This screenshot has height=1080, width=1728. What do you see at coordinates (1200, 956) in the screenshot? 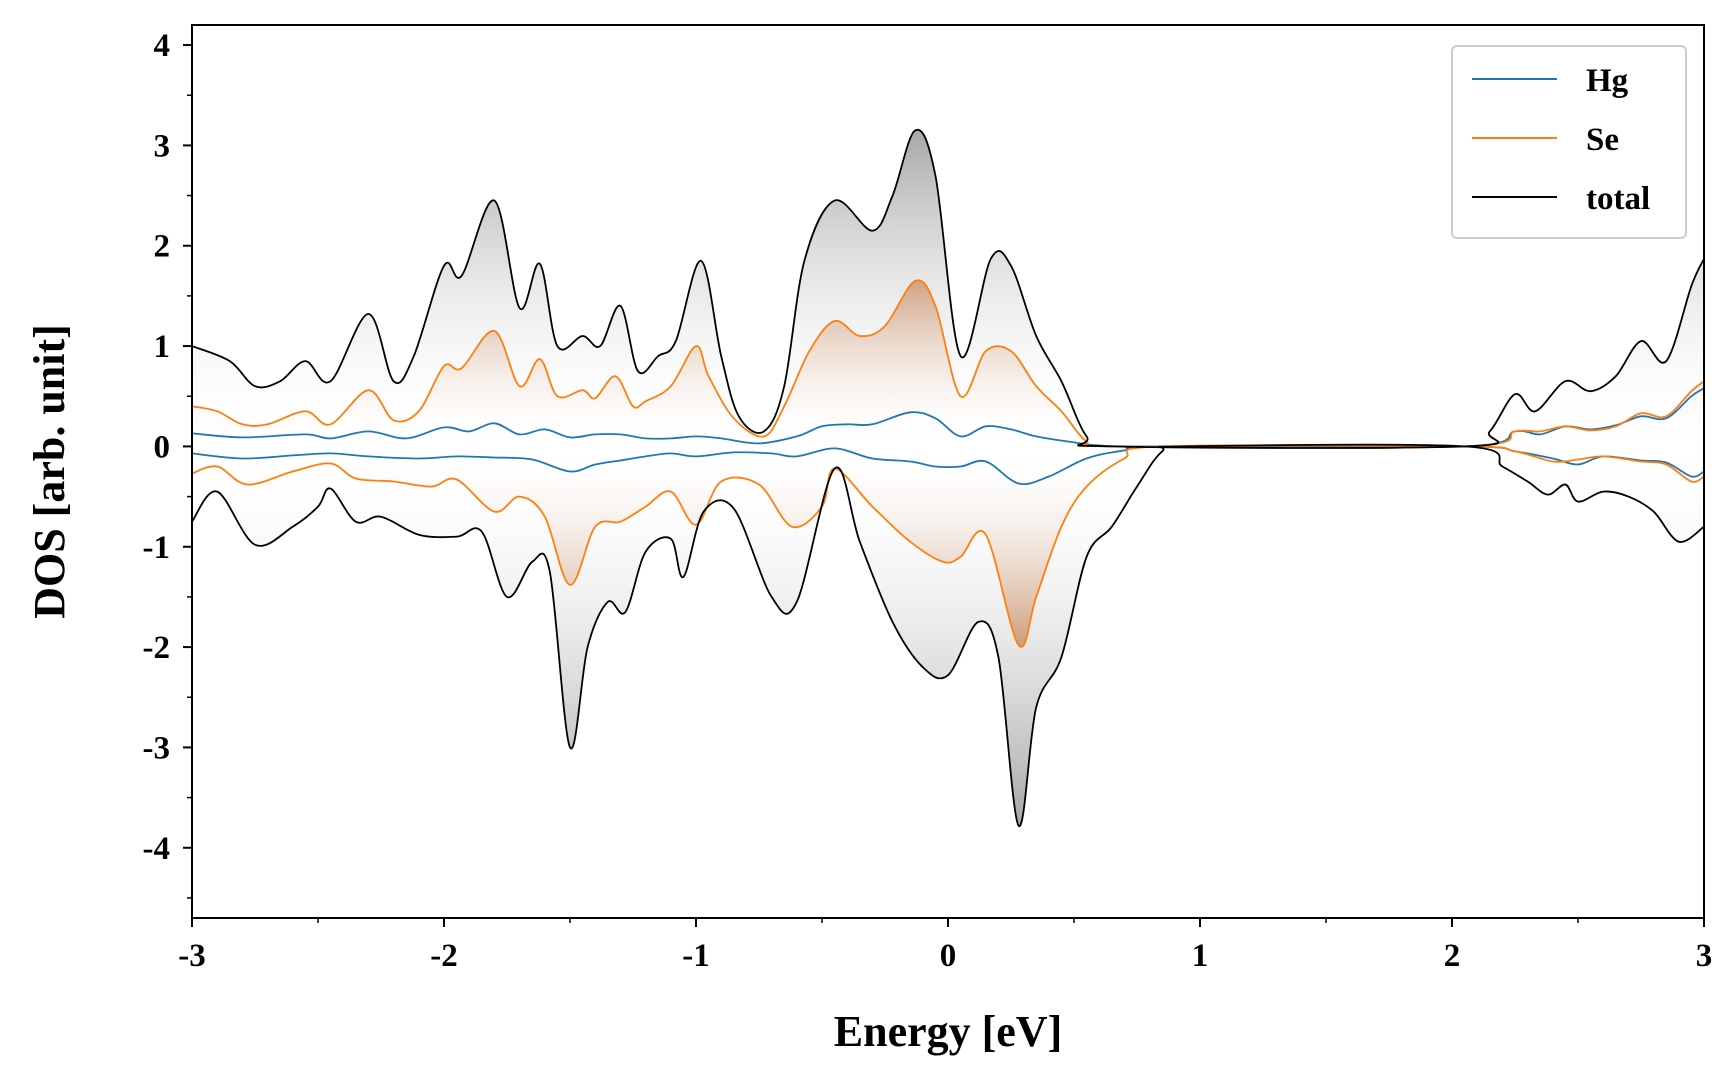
I see `x-tick-label: 1` at bounding box center [1200, 956].